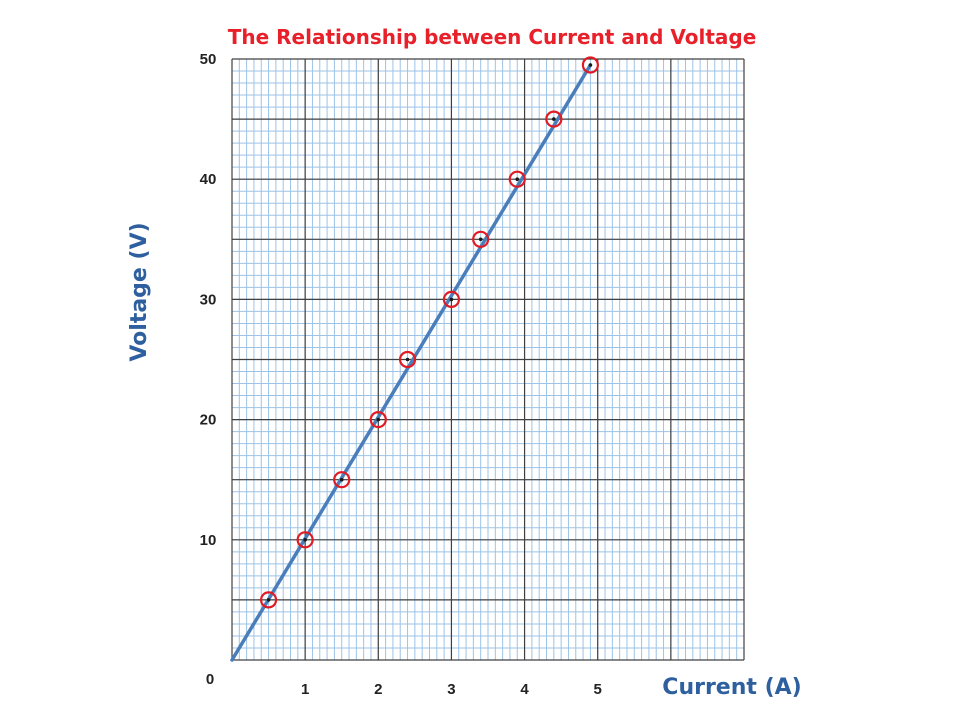  What do you see at coordinates (208, 179) in the screenshot?
I see `y-tick-label: 40` at bounding box center [208, 179].